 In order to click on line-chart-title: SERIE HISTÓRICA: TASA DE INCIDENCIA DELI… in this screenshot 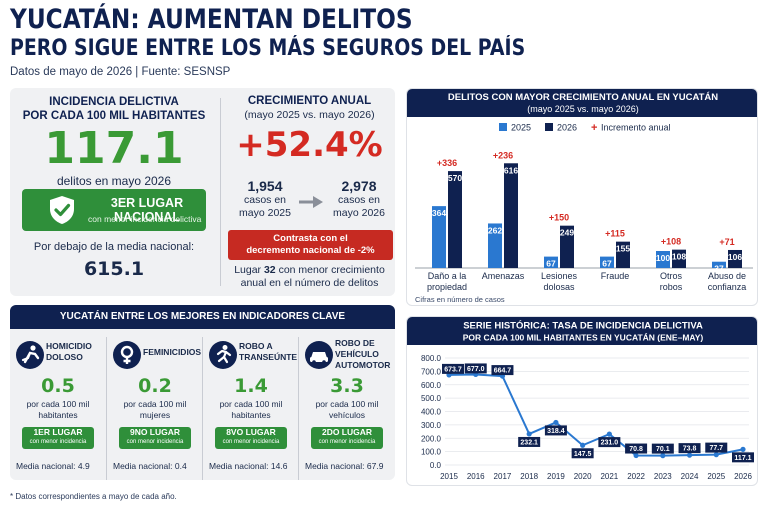, I will do `click(583, 326)`.